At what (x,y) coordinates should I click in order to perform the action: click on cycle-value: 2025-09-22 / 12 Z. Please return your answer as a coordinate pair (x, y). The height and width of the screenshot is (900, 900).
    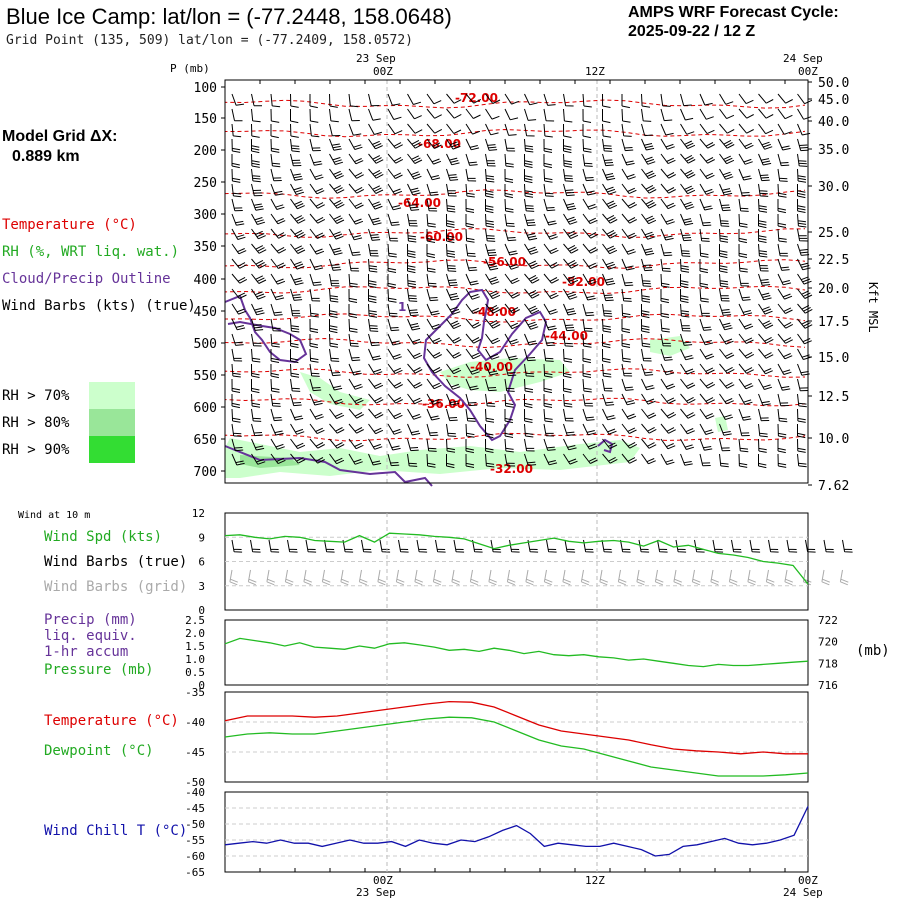
    Looking at the image, I should click on (692, 31).